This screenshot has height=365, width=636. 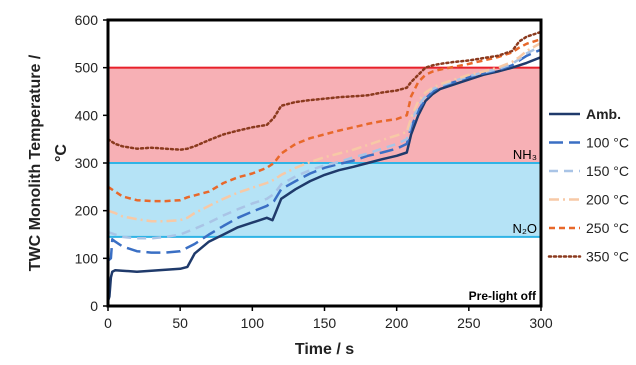 I want to click on y-axis-ticks: 0 100 200 300 400 500 600, so click(x=91, y=163).